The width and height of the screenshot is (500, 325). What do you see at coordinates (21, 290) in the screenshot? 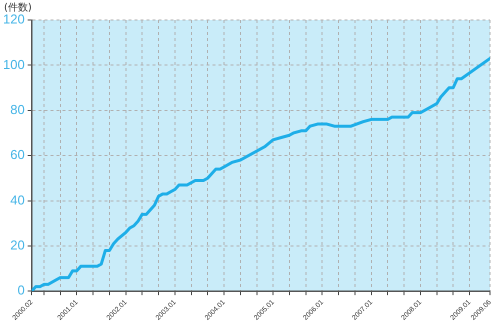
I see `y-tick-label: 0` at bounding box center [21, 290].